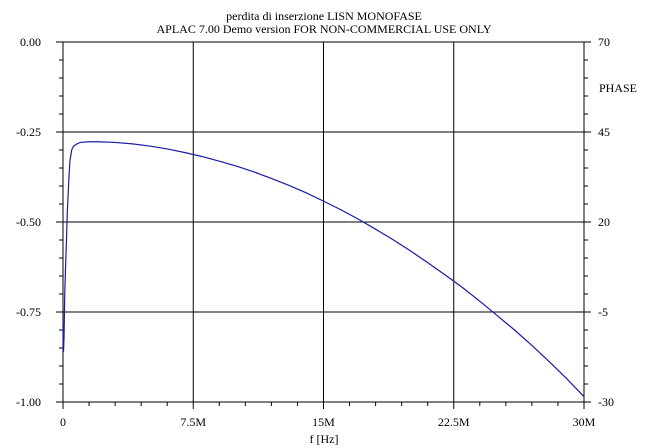 This screenshot has height=448, width=648. What do you see at coordinates (604, 222) in the screenshot?
I see `y2-tick-label: 20` at bounding box center [604, 222].